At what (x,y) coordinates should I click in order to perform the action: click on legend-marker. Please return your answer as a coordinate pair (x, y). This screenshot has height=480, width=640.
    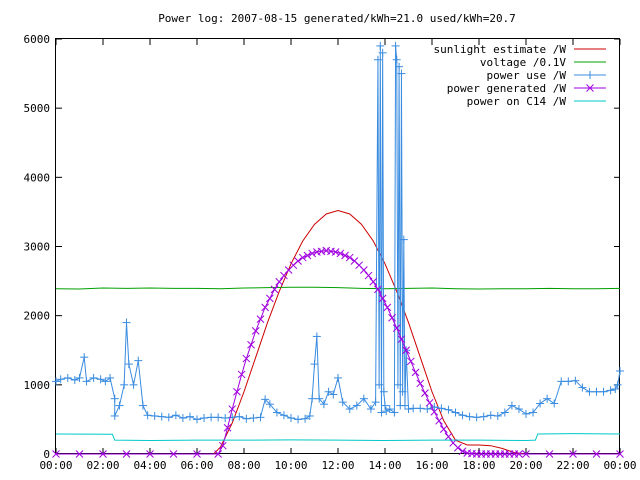
    Looking at the image, I should click on (590, 88).